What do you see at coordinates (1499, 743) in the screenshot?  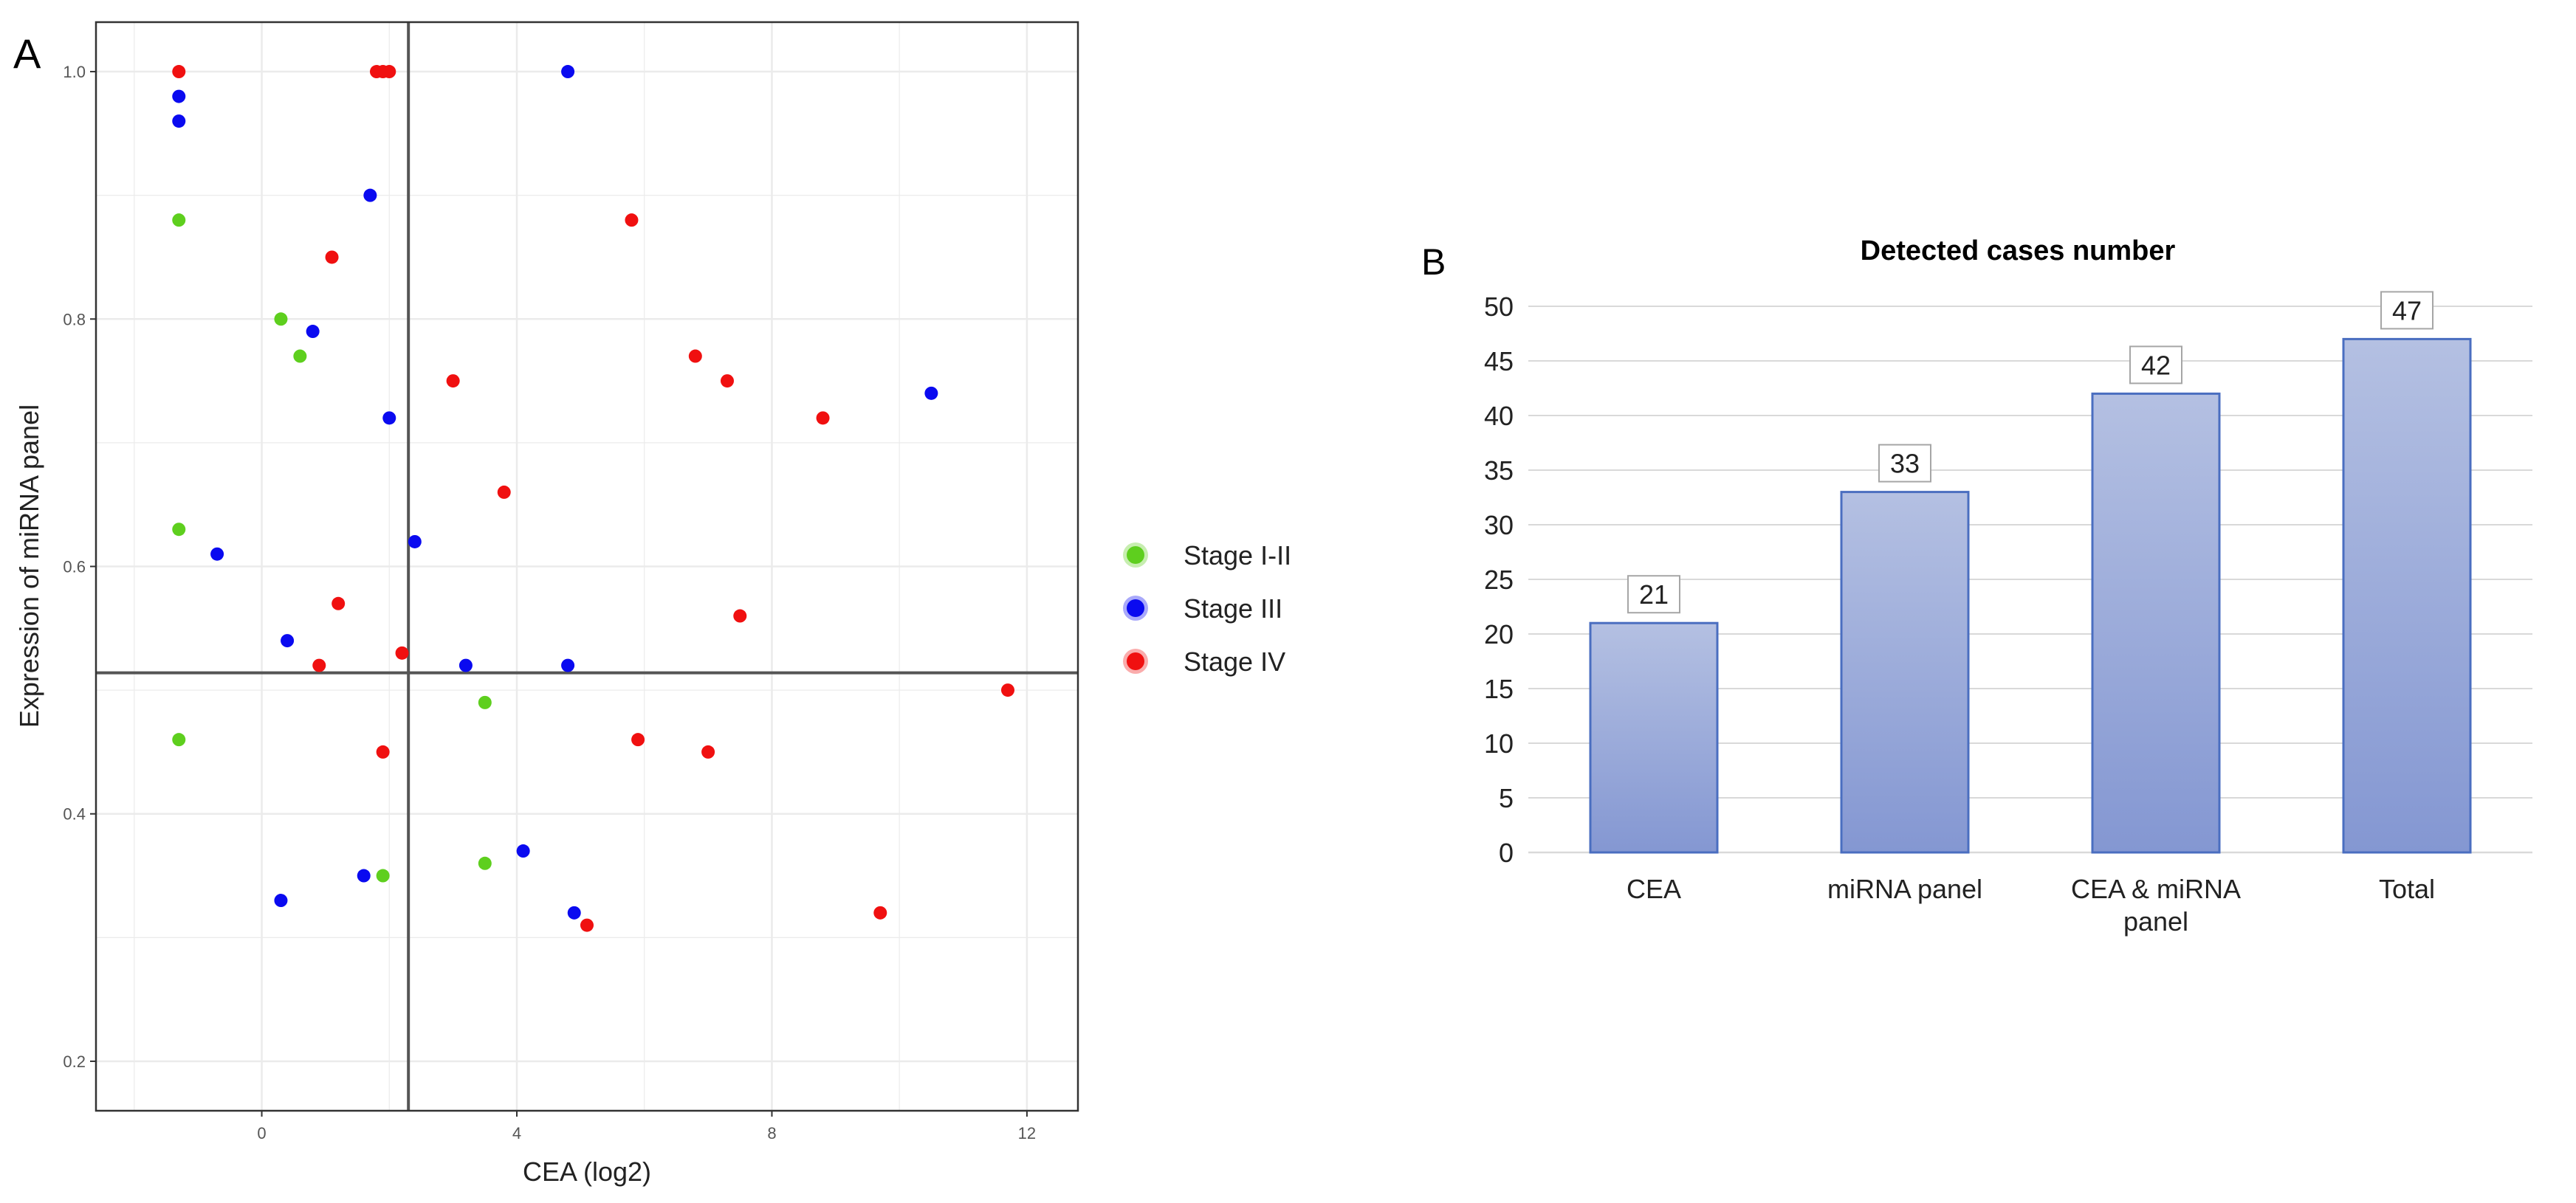 I see `bar-y-tick-label: 10` at bounding box center [1499, 743].